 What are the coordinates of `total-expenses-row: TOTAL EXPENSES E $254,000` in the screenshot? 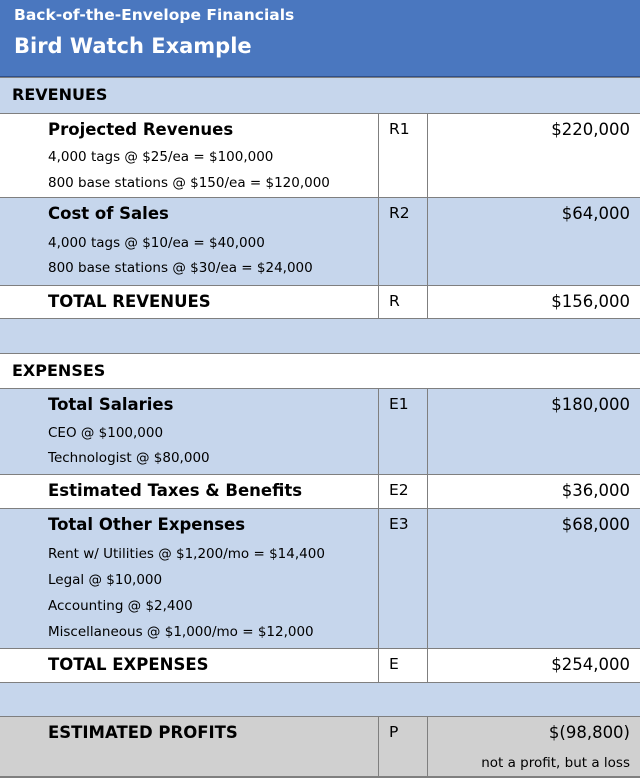 It's located at (320, 665).